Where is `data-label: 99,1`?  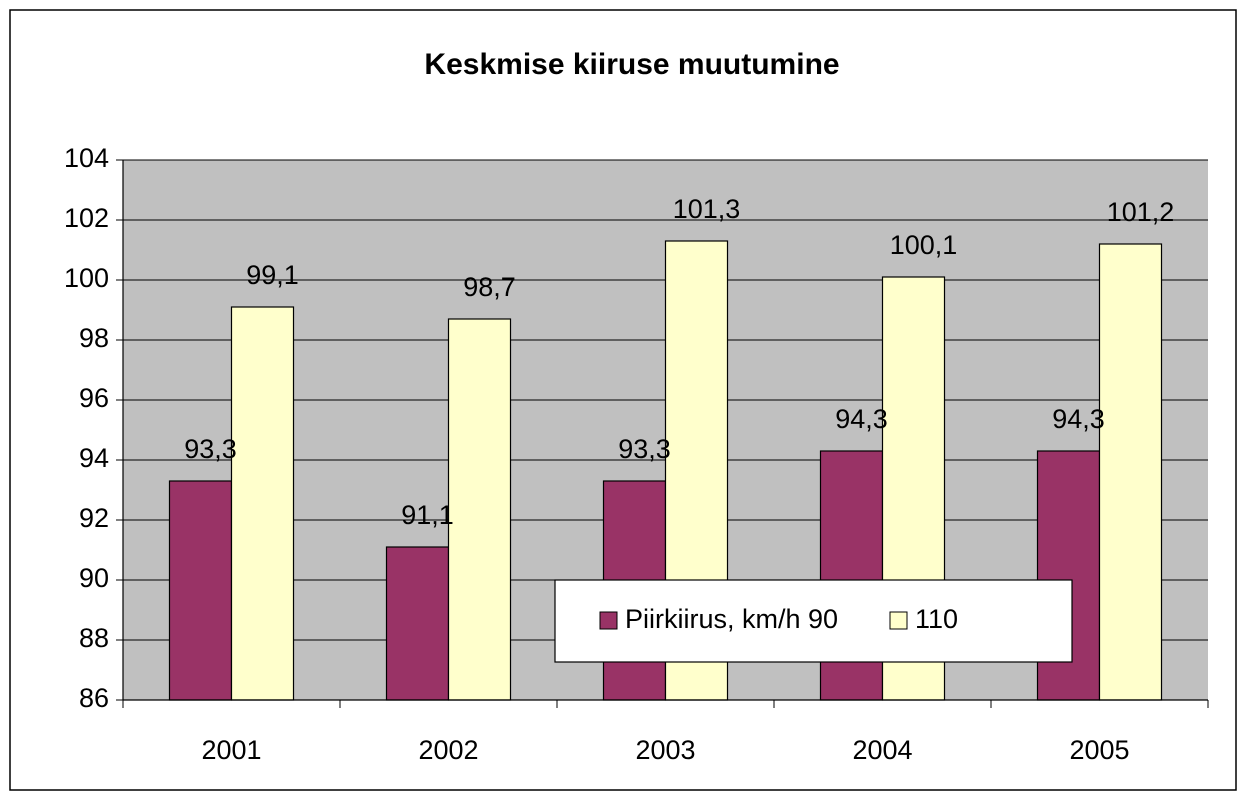 data-label: 99,1 is located at coordinates (272, 275).